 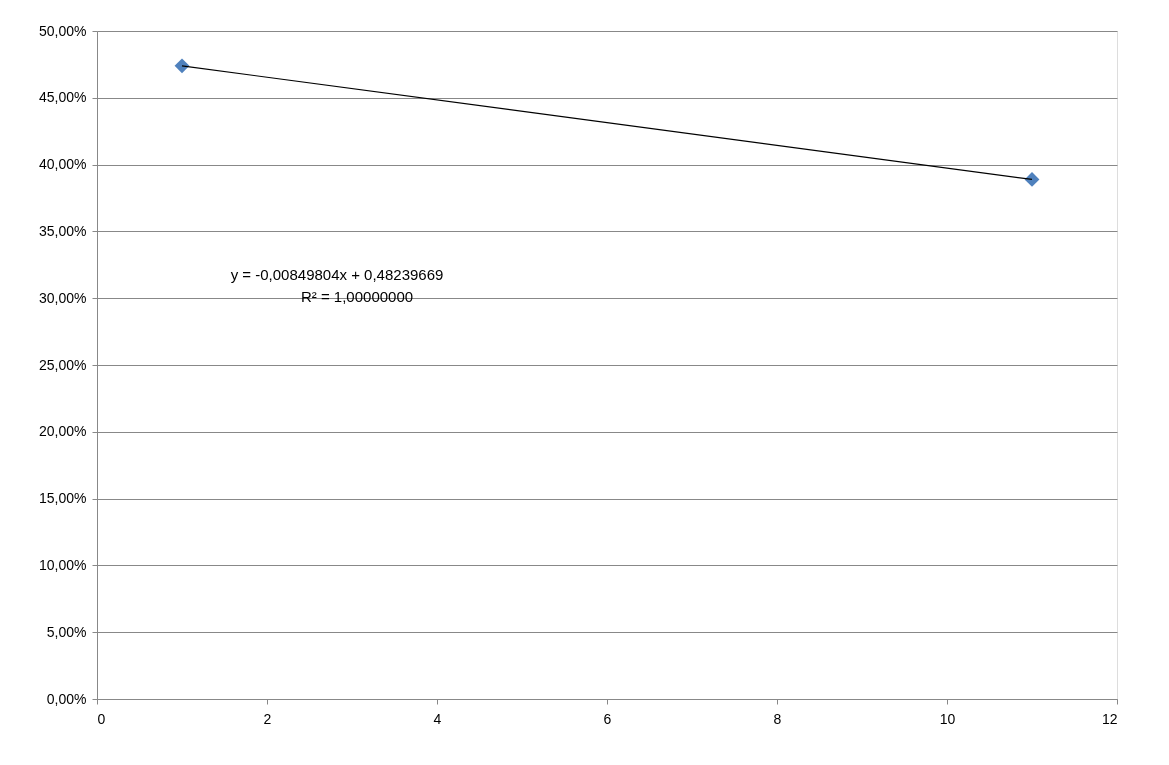 I want to click on y-tick-label: 10,00%, so click(x=63, y=564).